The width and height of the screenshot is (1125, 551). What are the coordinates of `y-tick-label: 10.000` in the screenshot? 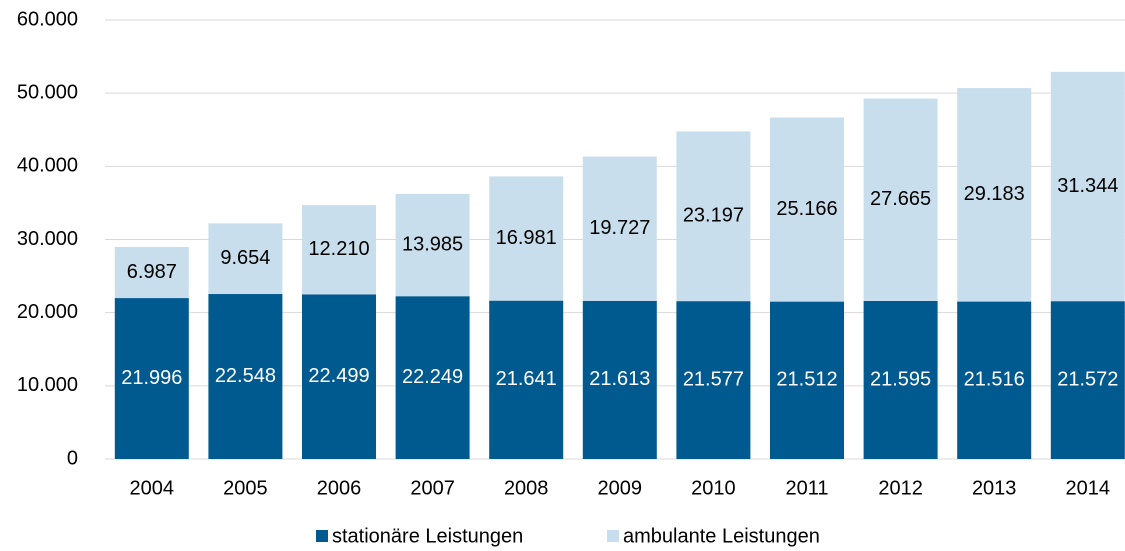 It's located at (47, 385).